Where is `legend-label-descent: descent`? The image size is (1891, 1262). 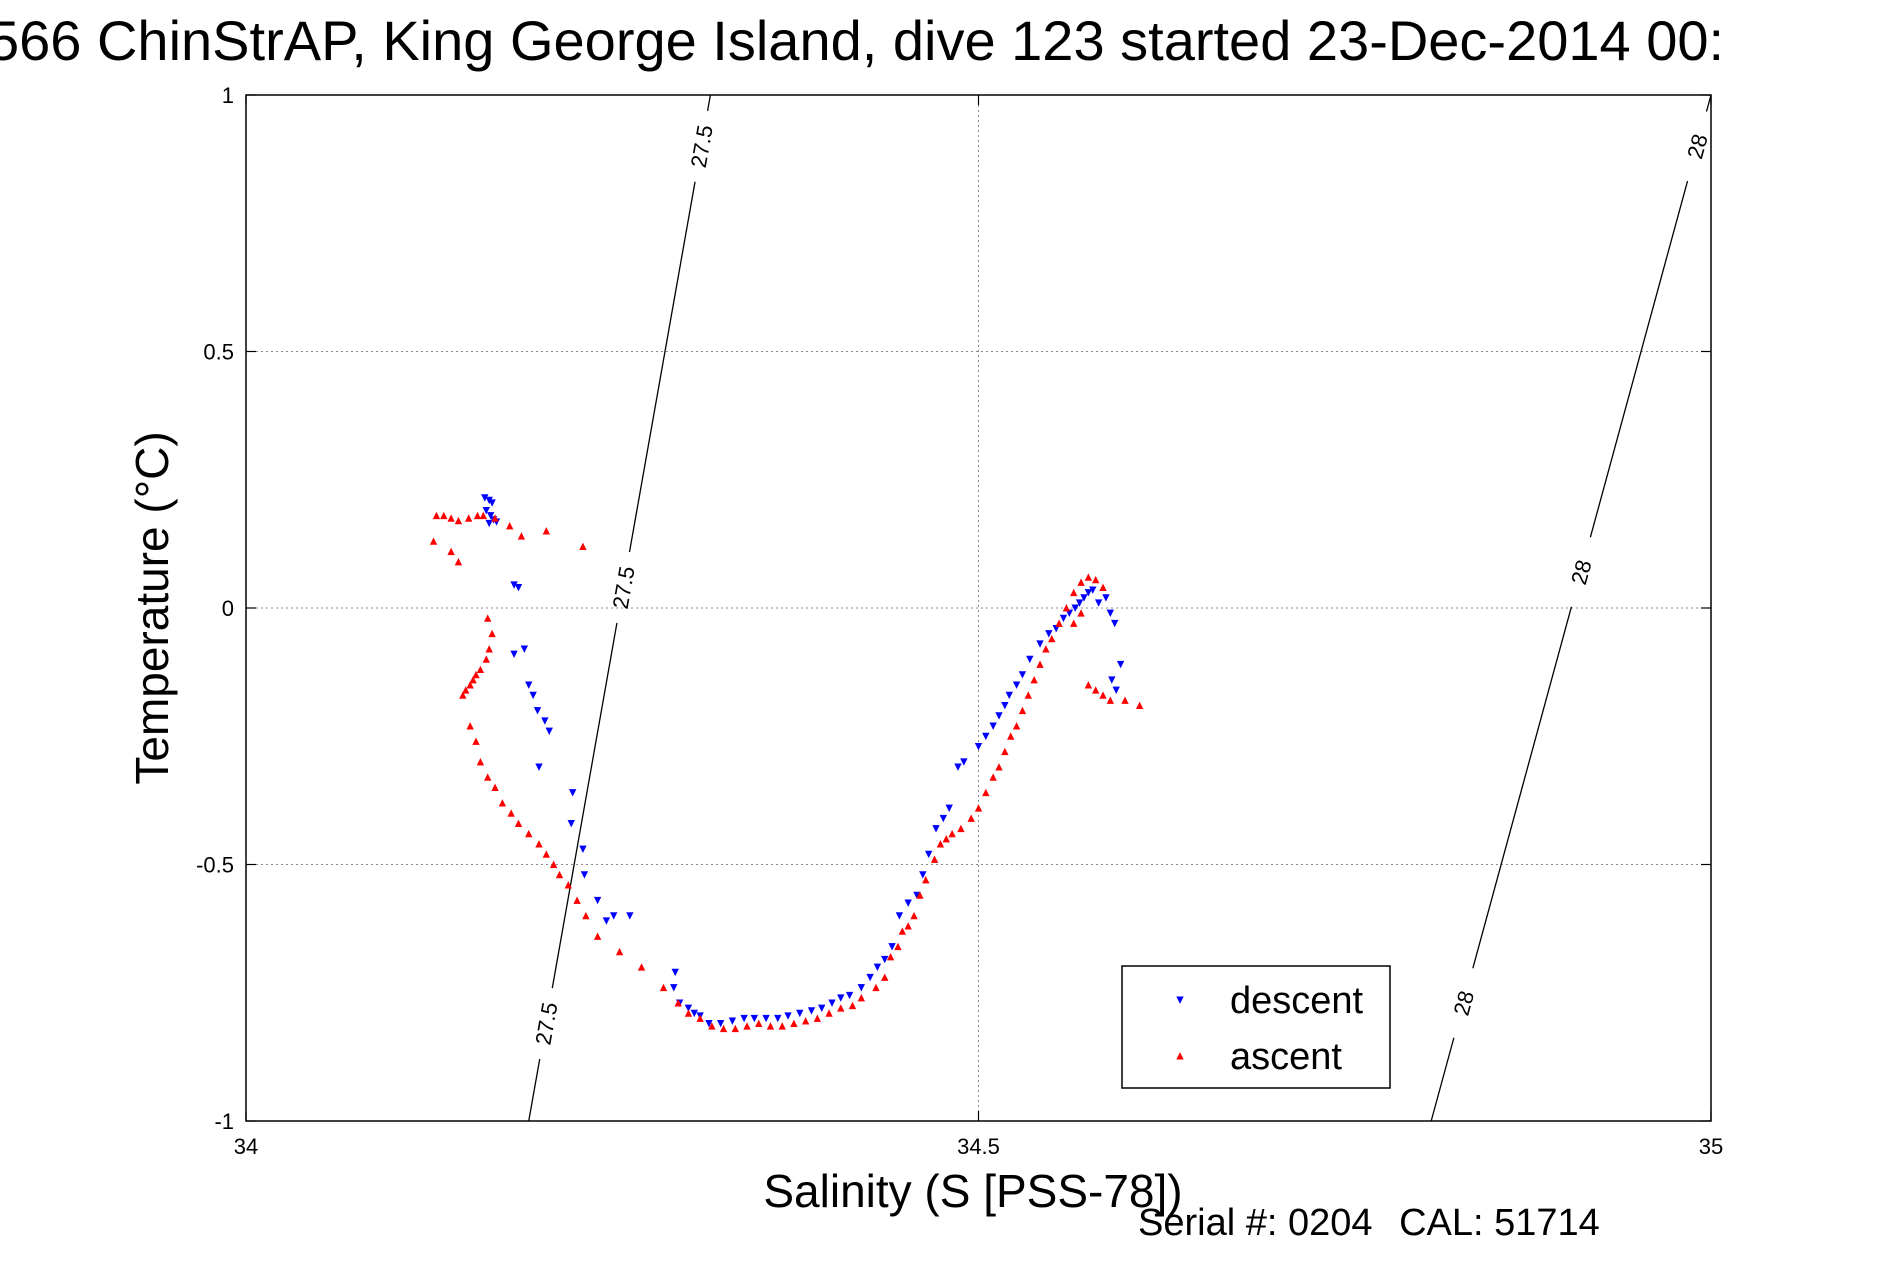 legend-label-descent: descent is located at coordinates (1297, 1001).